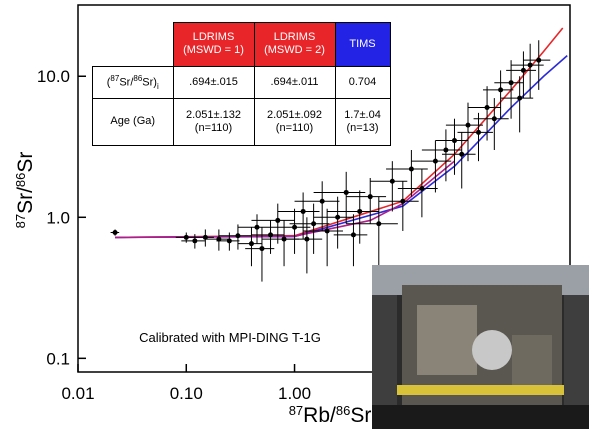 The image size is (589, 429). I want to click on y-tick-label: 10.0, so click(53, 76).